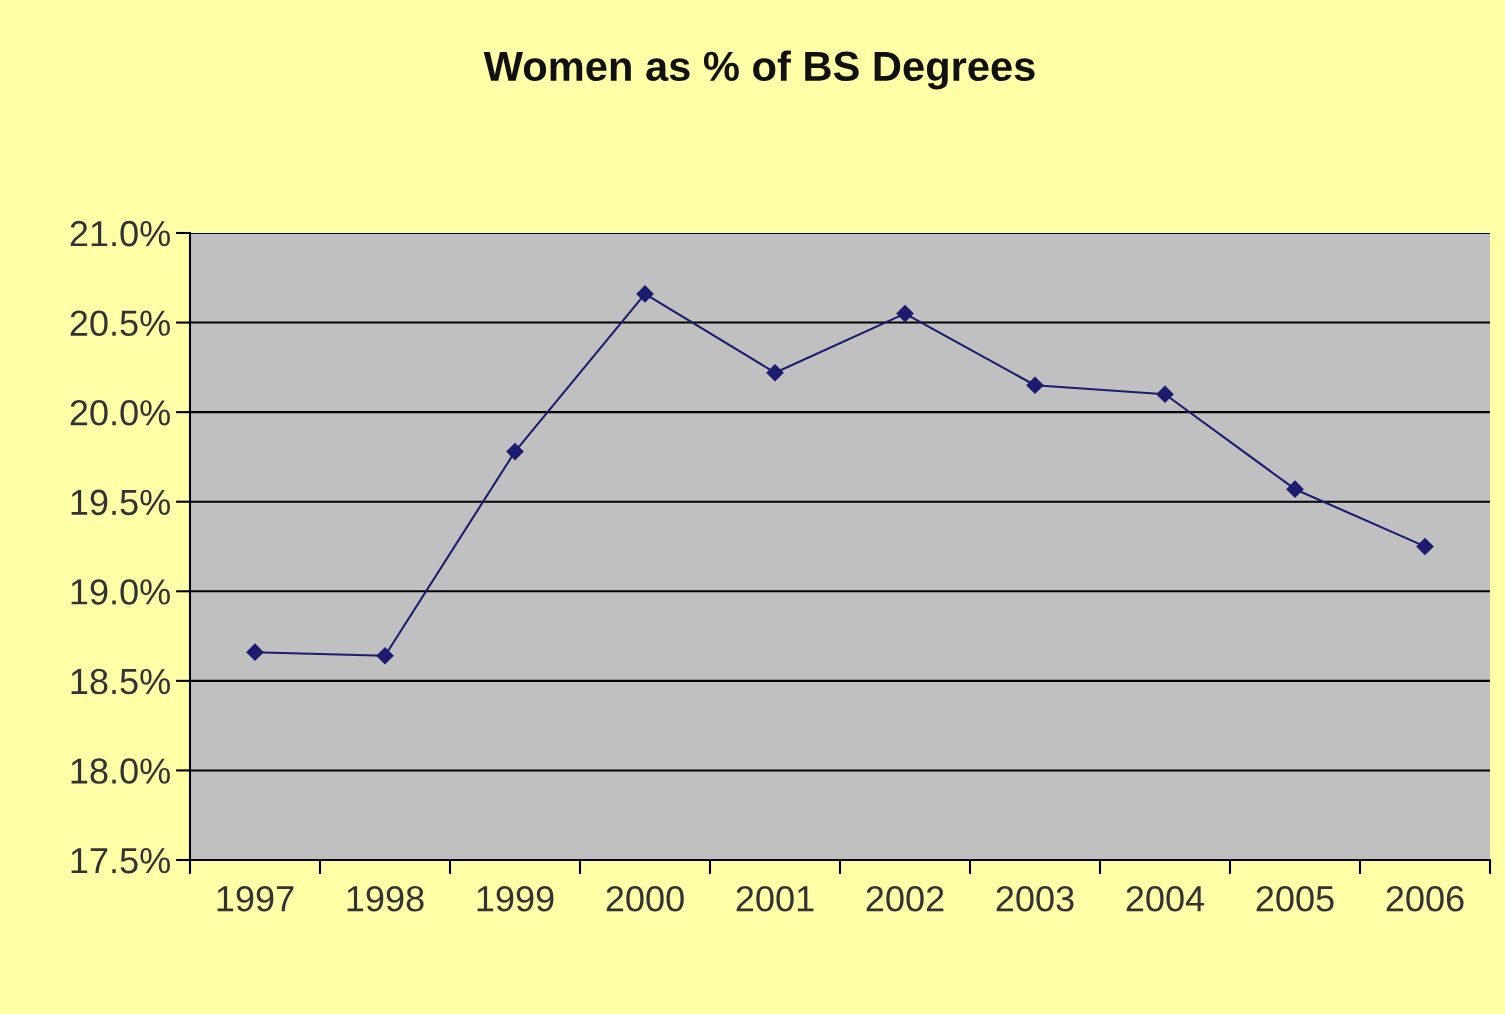 Image resolution: width=1505 pixels, height=1014 pixels. I want to click on x-tick-label: 2006, so click(1425, 898).